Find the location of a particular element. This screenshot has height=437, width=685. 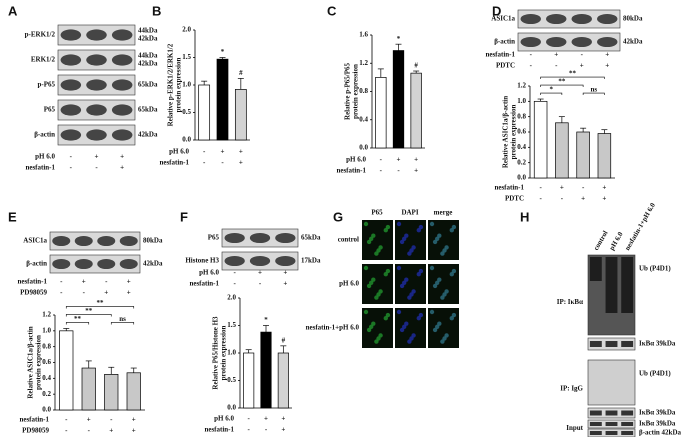

blot-label: ASIC1a is located at coordinates (35, 241).